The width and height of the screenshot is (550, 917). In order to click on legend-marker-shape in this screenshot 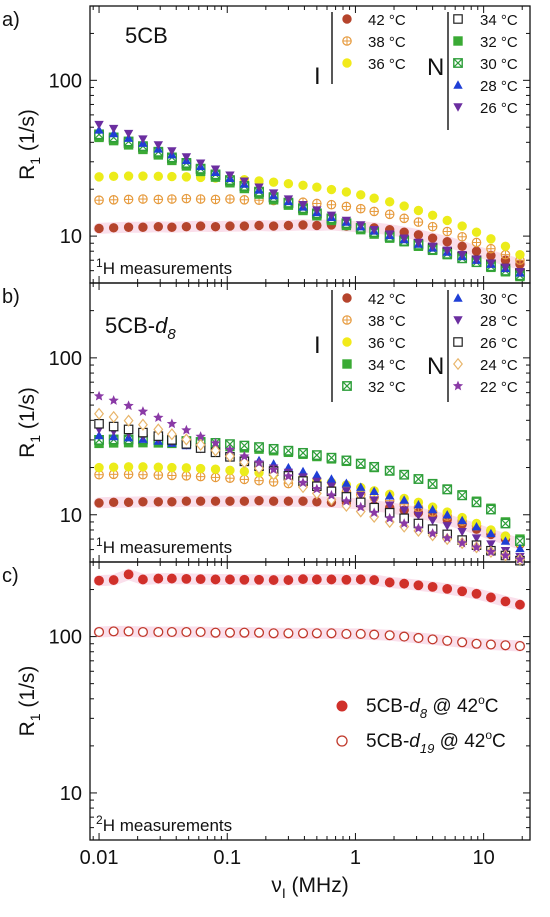, I will do `click(458, 19)`.